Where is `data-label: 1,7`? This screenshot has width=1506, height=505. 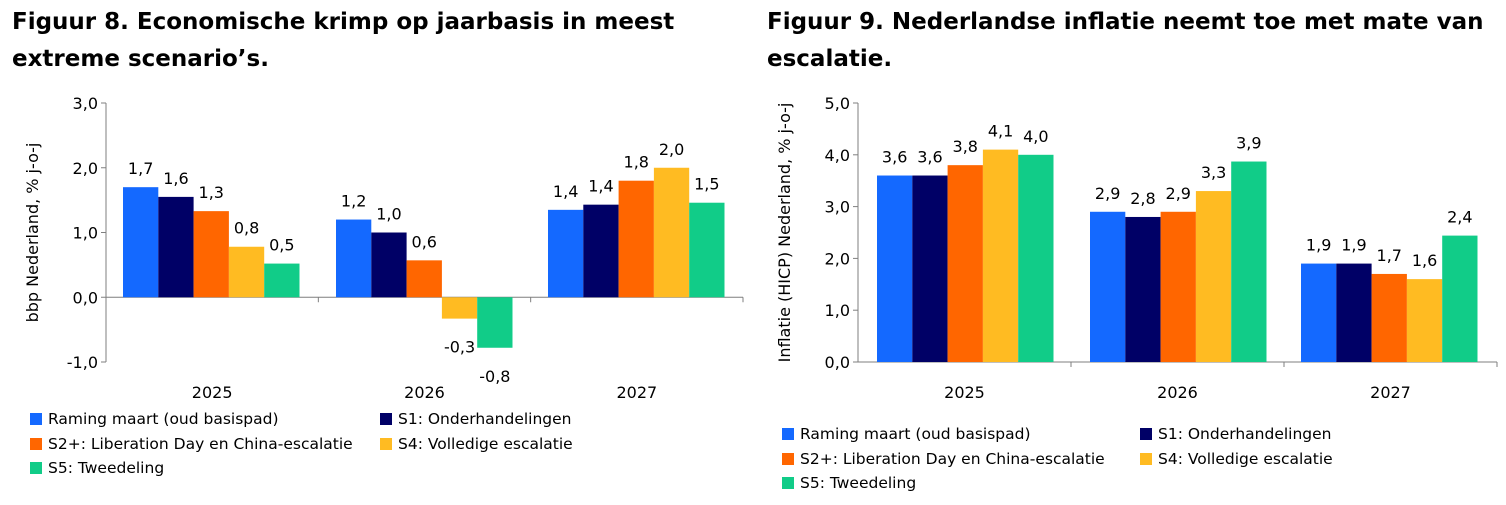
data-label: 1,7 is located at coordinates (1389, 255).